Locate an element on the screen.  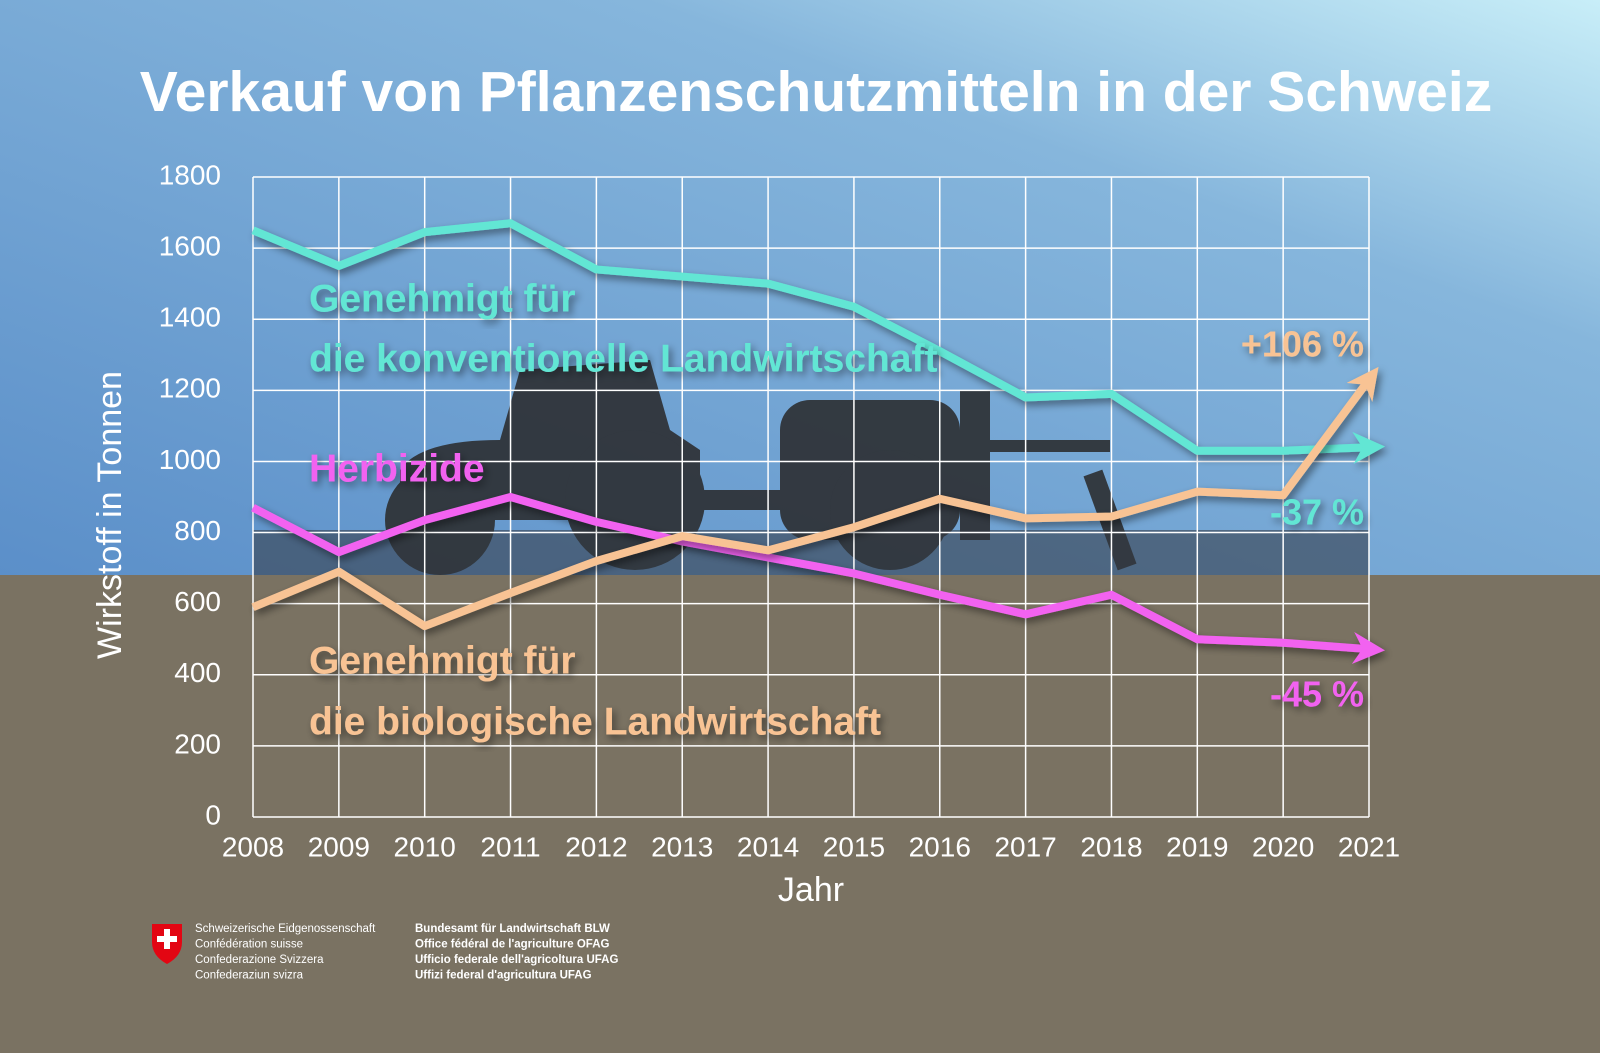
x-tick-label: 2019 is located at coordinates (1197, 846).